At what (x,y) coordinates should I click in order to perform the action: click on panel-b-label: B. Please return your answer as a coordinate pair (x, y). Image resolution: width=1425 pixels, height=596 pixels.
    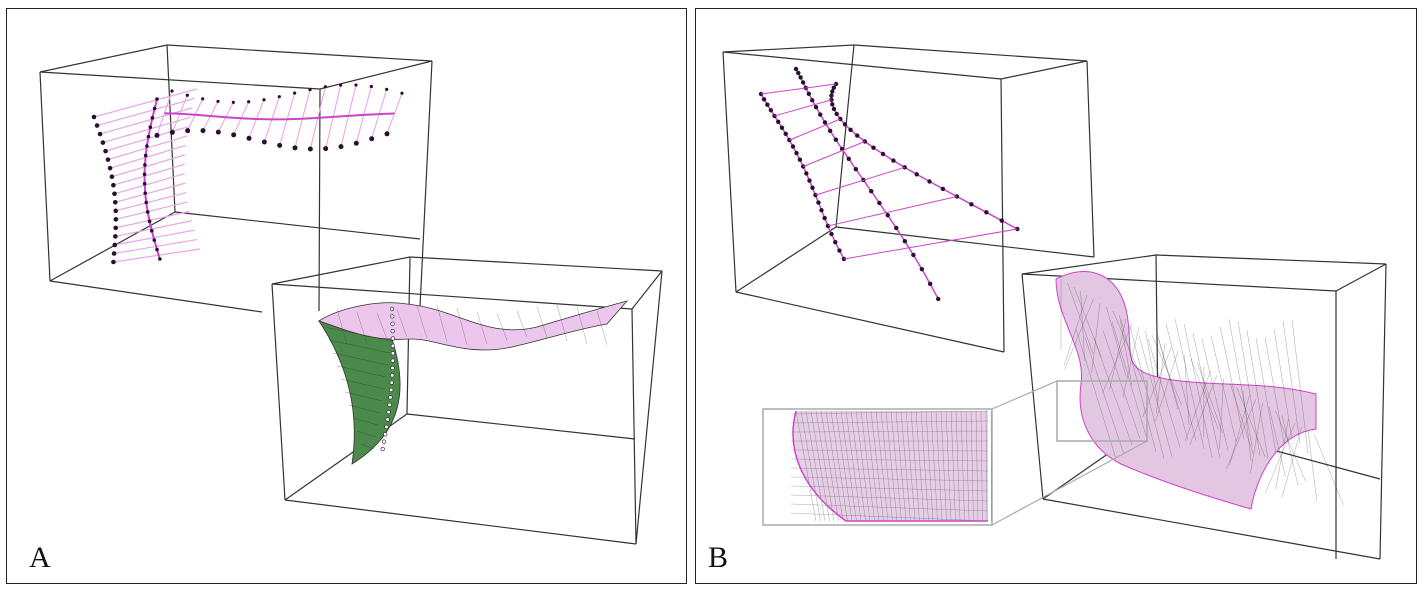
    Looking at the image, I should click on (718, 557).